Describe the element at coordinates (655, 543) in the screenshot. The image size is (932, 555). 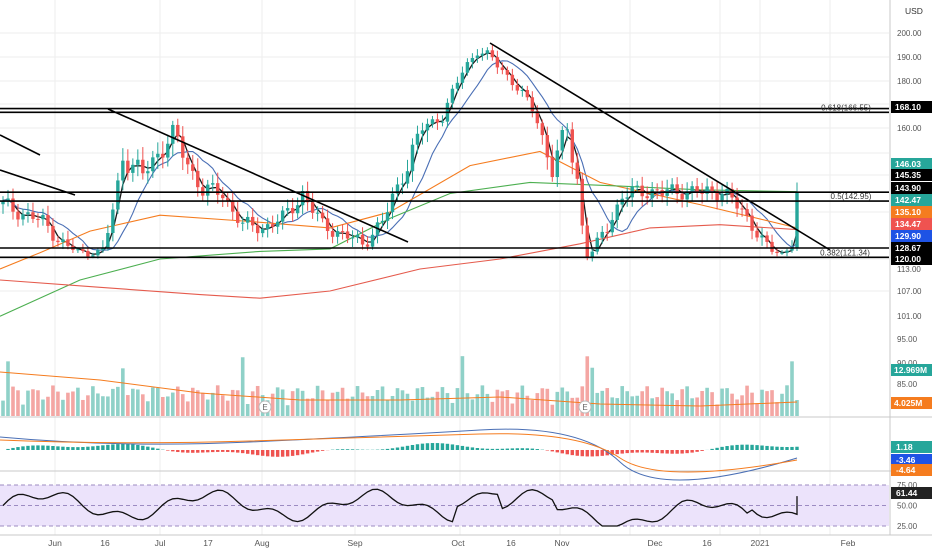
I see `time-tick-label: Dec` at that location.